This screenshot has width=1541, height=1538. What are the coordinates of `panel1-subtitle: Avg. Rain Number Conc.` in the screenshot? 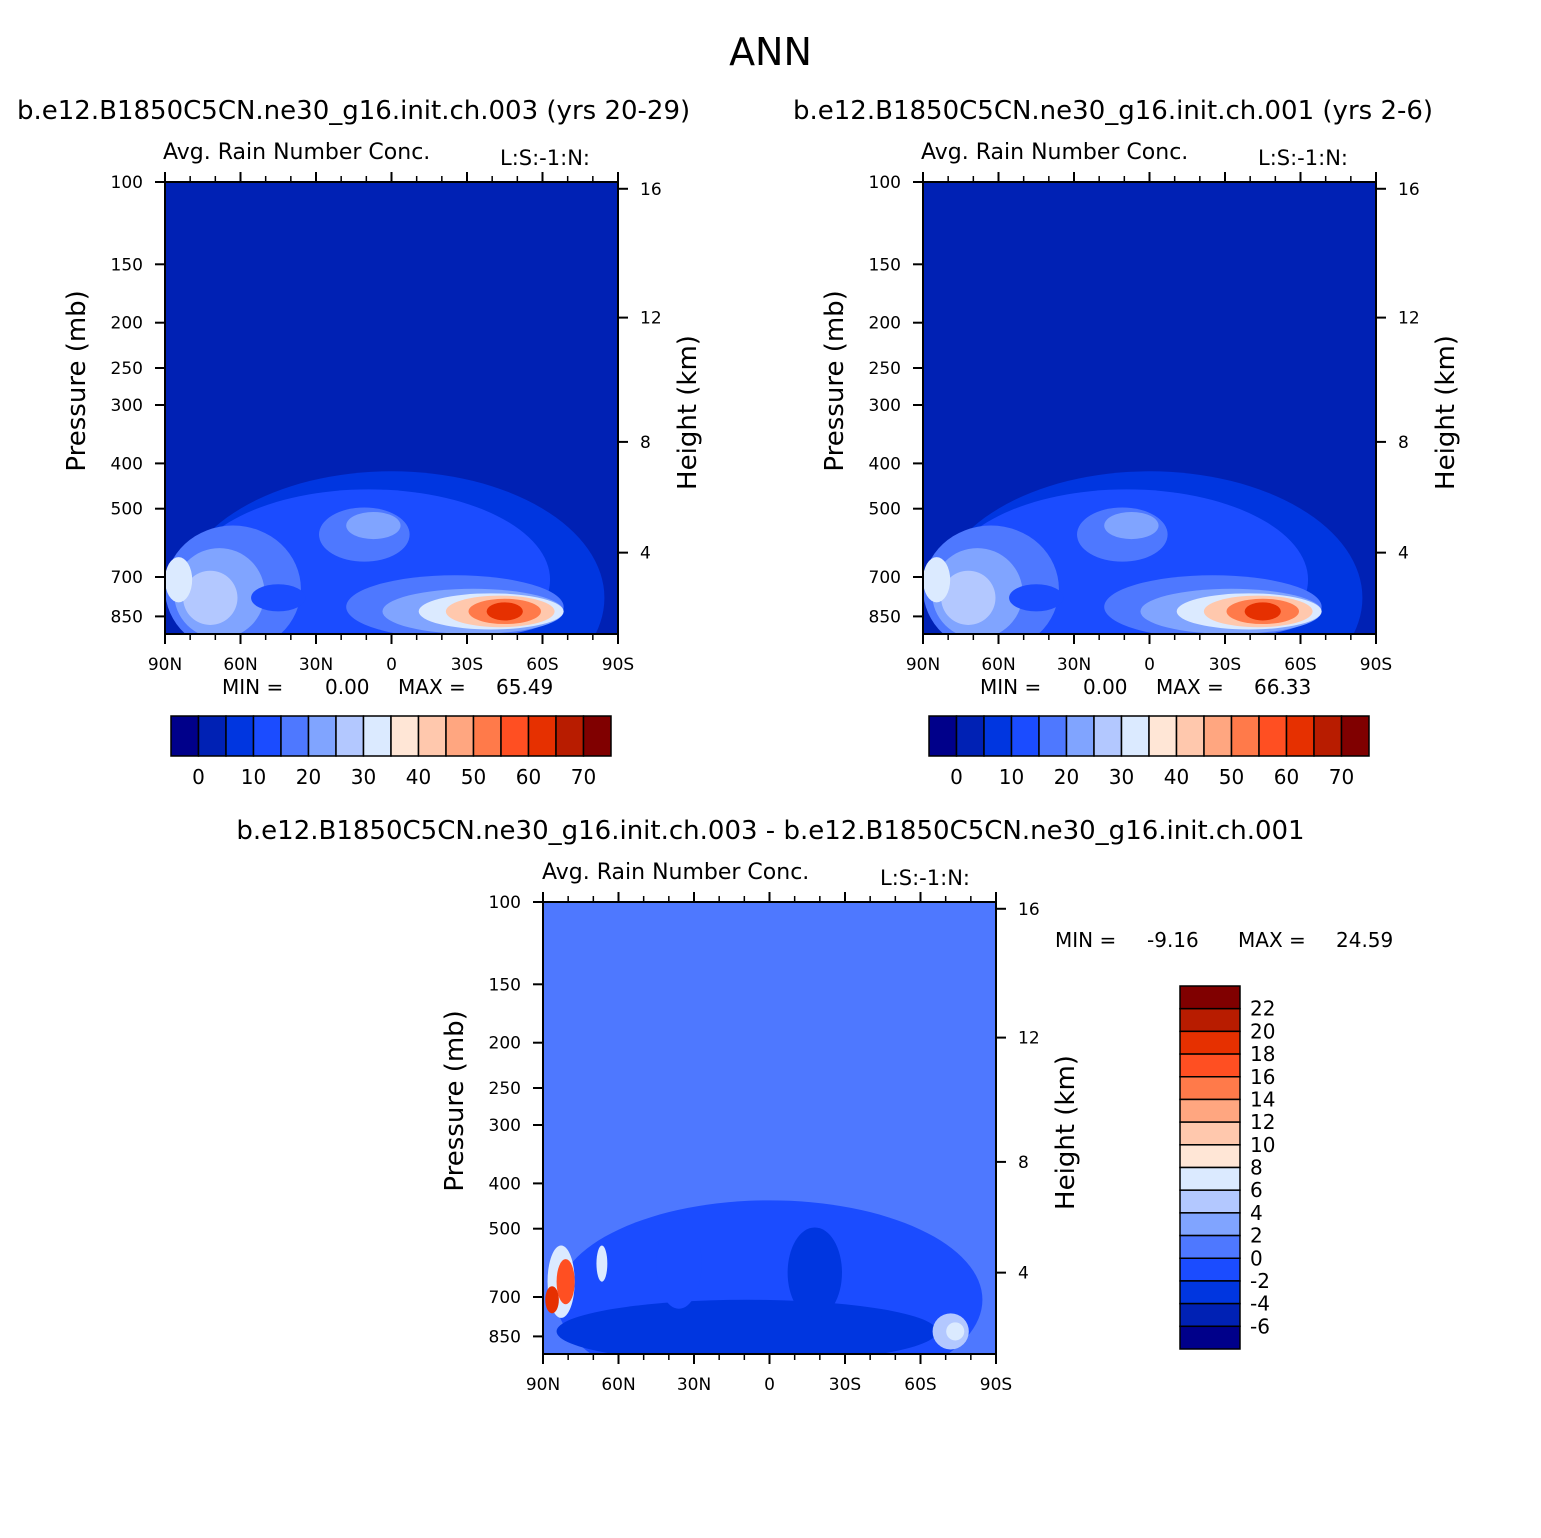 It's located at (297, 152).